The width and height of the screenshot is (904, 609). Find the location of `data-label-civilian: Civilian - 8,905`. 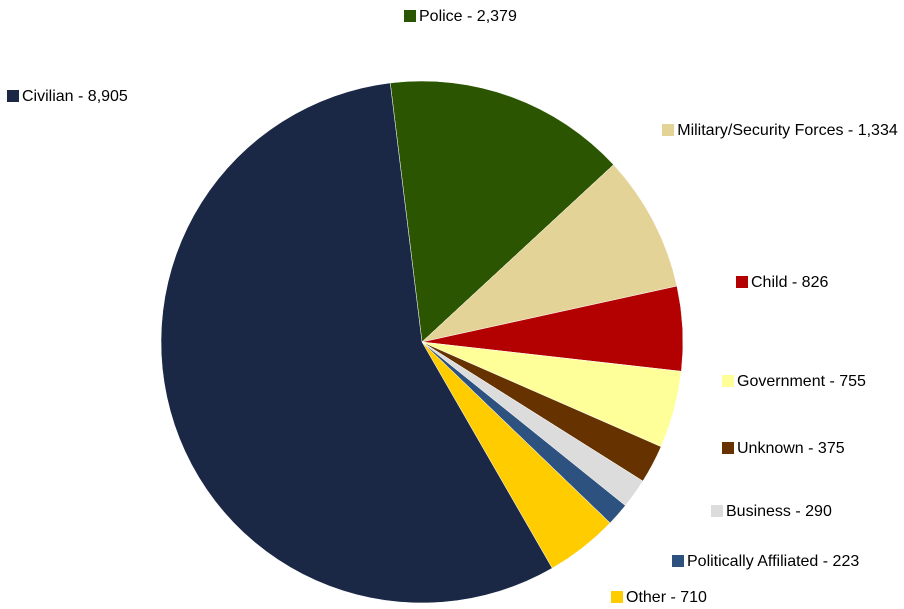

data-label-civilian: Civilian - 8,905 is located at coordinates (67, 97).